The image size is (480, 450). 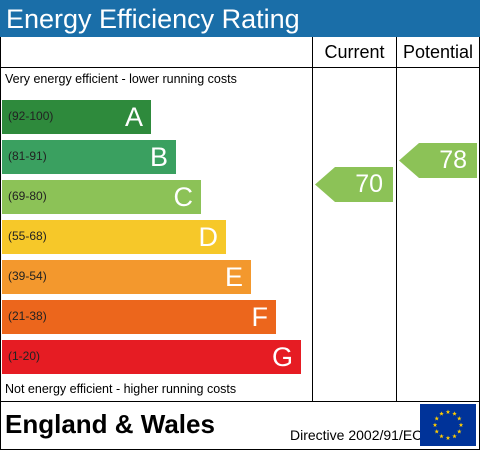 I want to click on potential-arrow-shape, so click(x=438, y=160).